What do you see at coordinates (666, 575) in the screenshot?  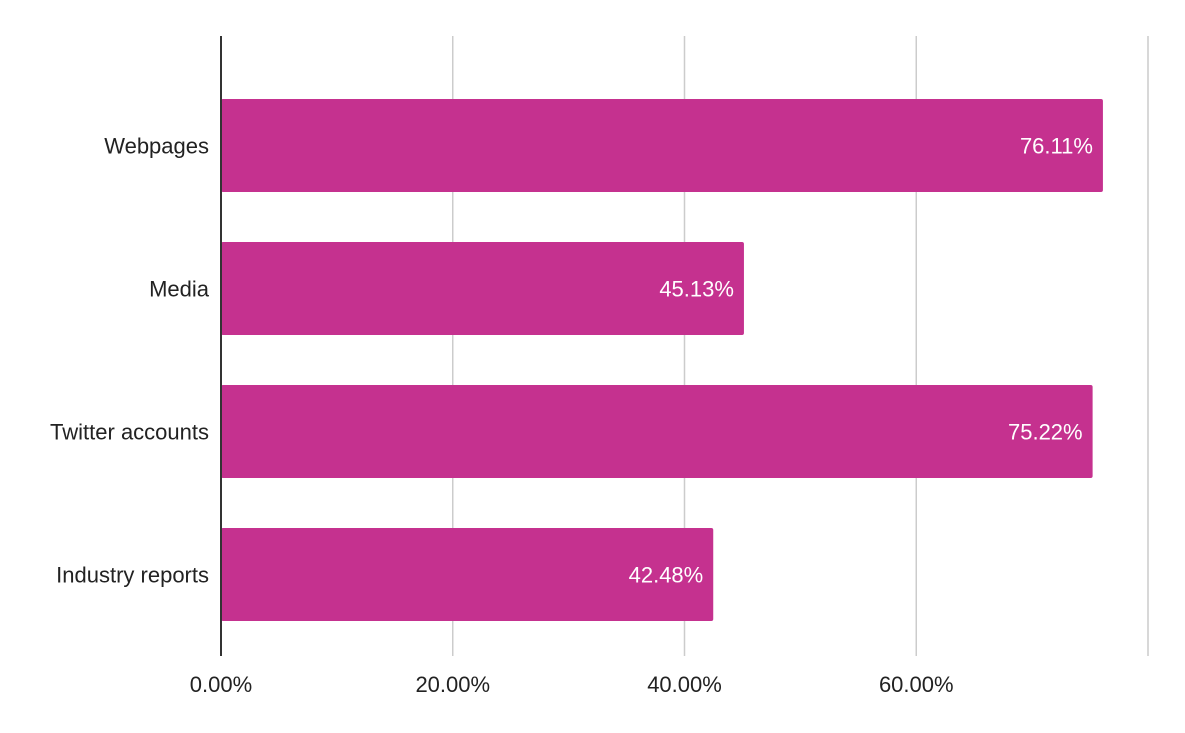 I see `bar-data-label: 42.48%` at bounding box center [666, 575].